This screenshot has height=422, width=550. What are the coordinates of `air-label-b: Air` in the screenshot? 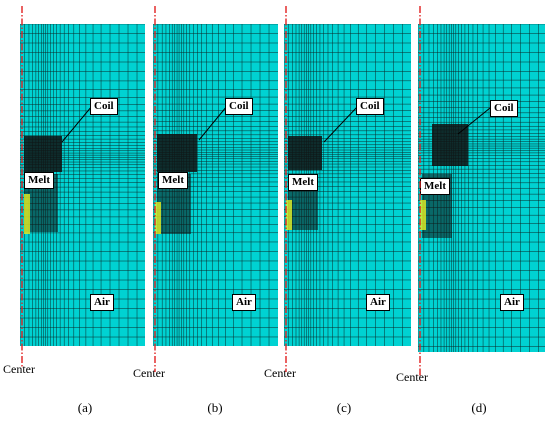 It's located at (244, 302).